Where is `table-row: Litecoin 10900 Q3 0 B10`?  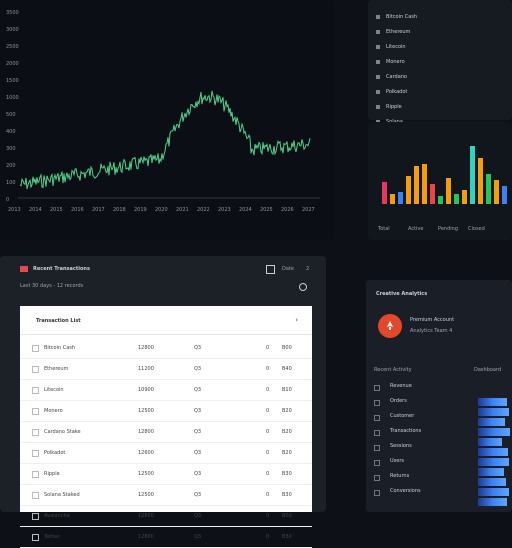
table-row: Litecoin 10900 Q3 0 B10 is located at coordinates (166, 390).